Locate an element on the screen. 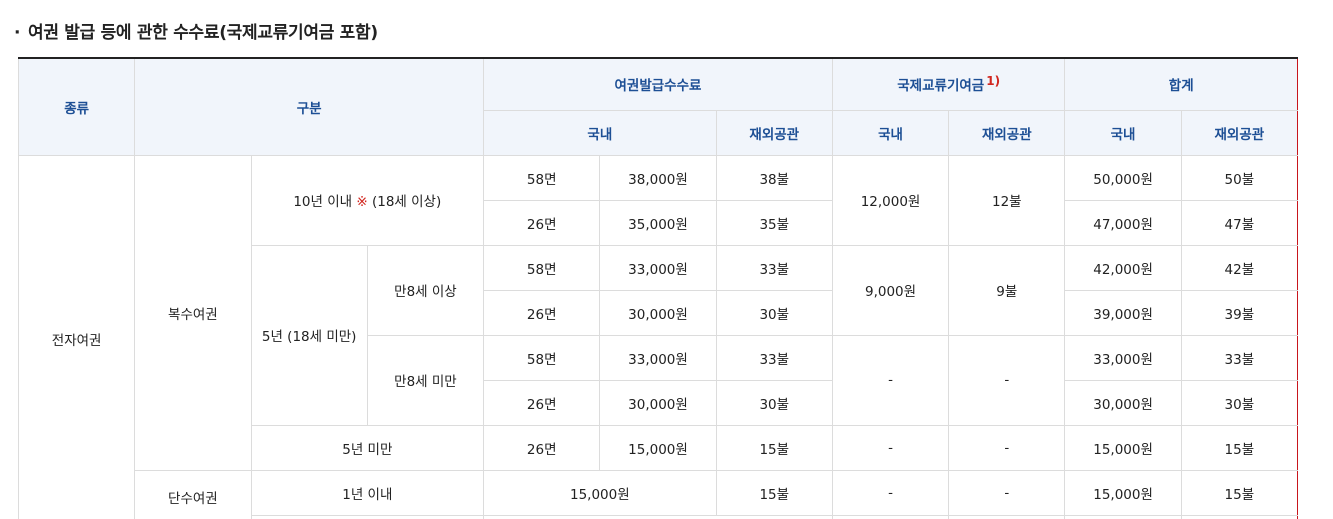 Image resolution: width=1333 pixels, height=519 pixels. cell-total-overseas: 30불 is located at coordinates (1239, 402).